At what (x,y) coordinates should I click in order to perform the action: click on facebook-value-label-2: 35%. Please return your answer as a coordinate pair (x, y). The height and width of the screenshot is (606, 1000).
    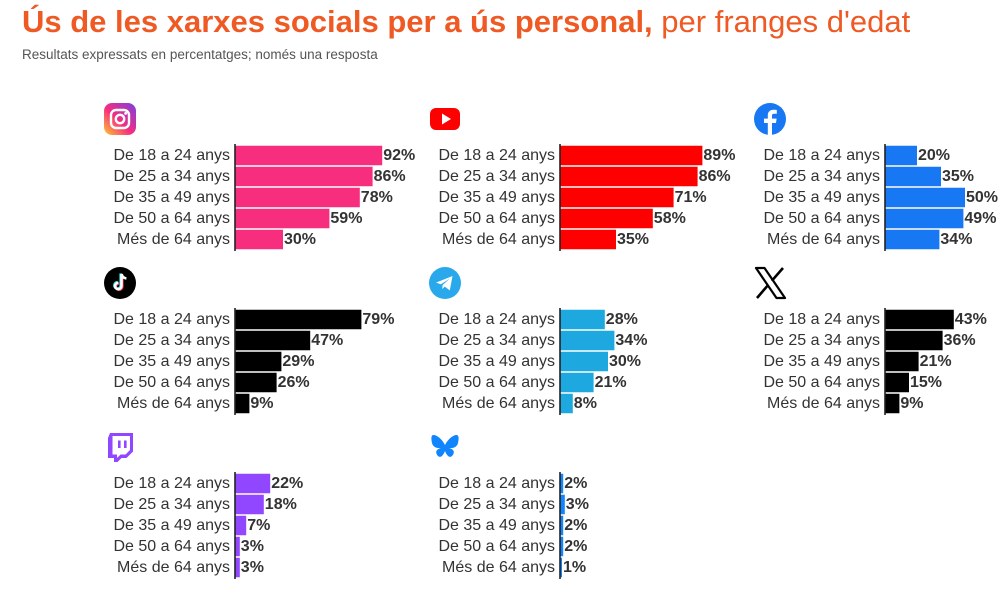
    Looking at the image, I should click on (958, 176).